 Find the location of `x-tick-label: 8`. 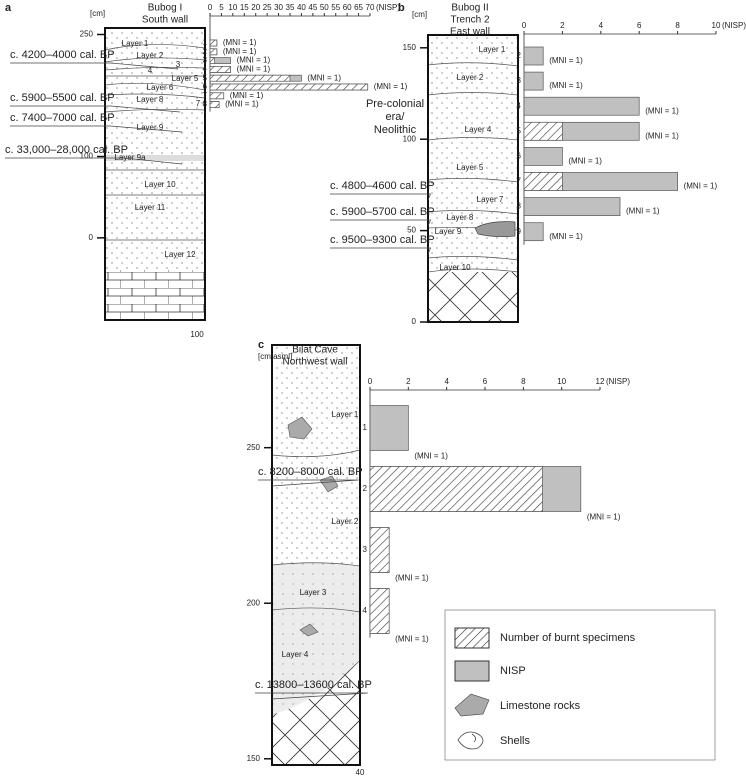

x-tick-label: 8 is located at coordinates (677, 25).